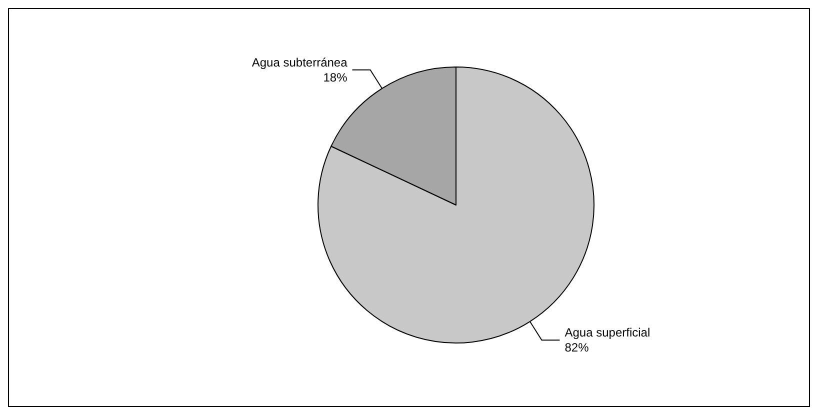 The width and height of the screenshot is (818, 415). I want to click on data-label: 18%, so click(335, 77).